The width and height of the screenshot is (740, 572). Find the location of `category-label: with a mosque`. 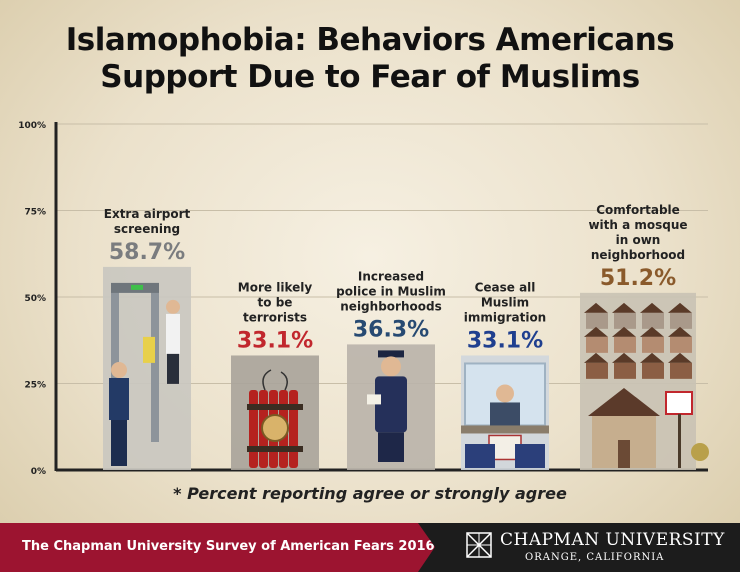

category-label: with a mosque is located at coordinates (637, 225).